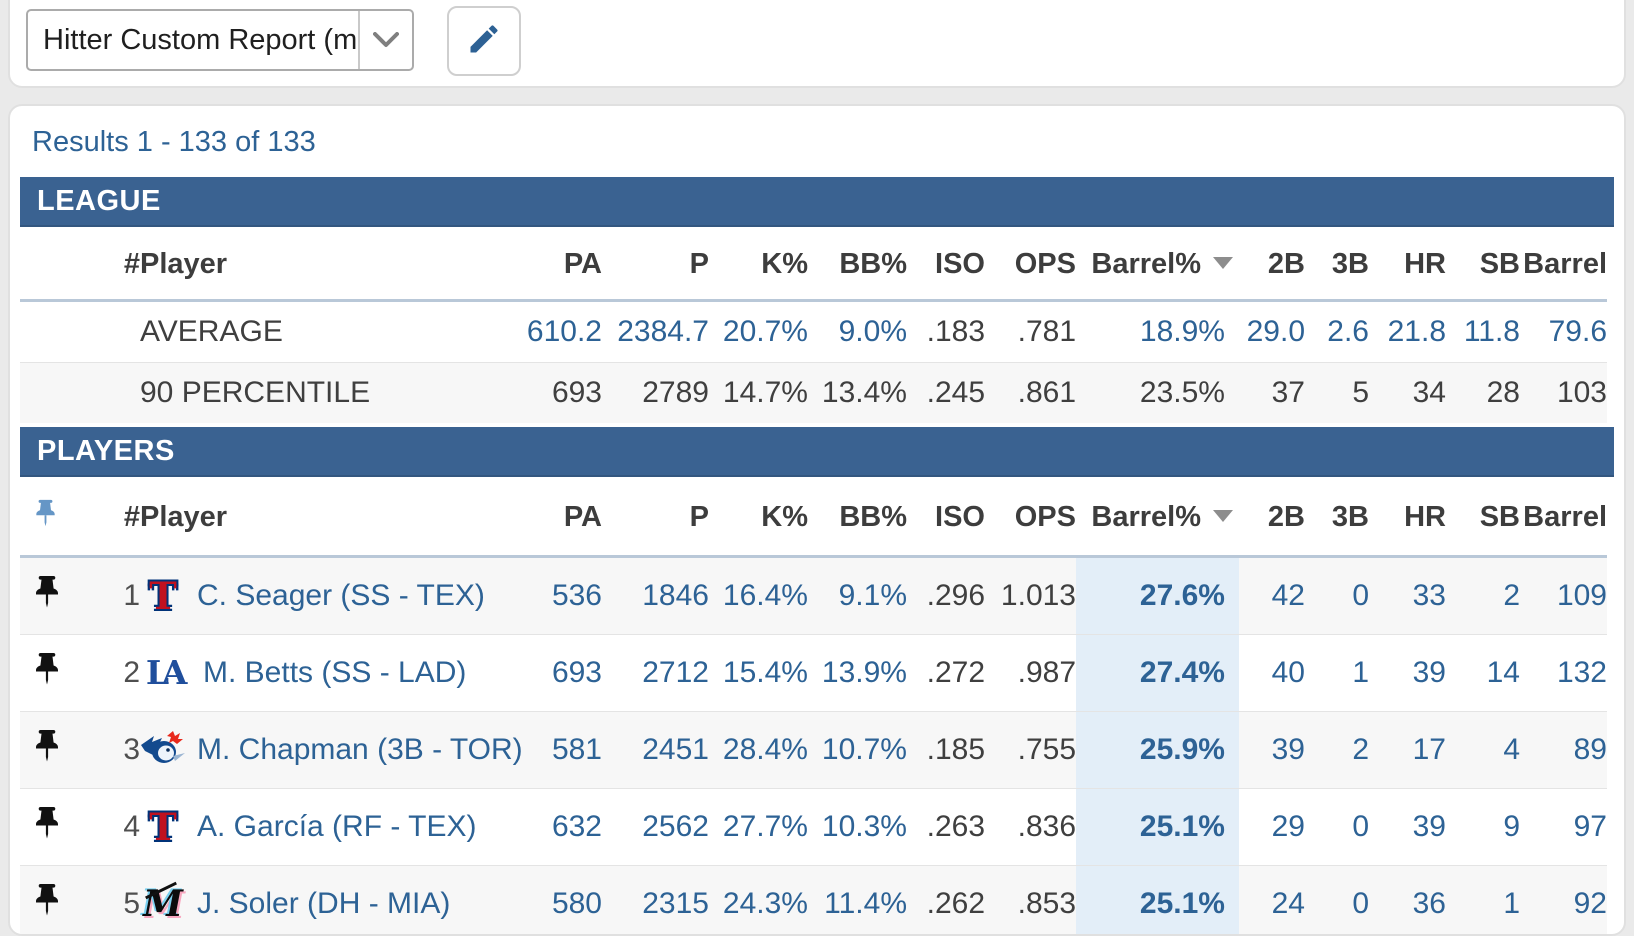 This screenshot has height=936, width=1634. I want to click on cell-2b: 29, so click(1272, 827).